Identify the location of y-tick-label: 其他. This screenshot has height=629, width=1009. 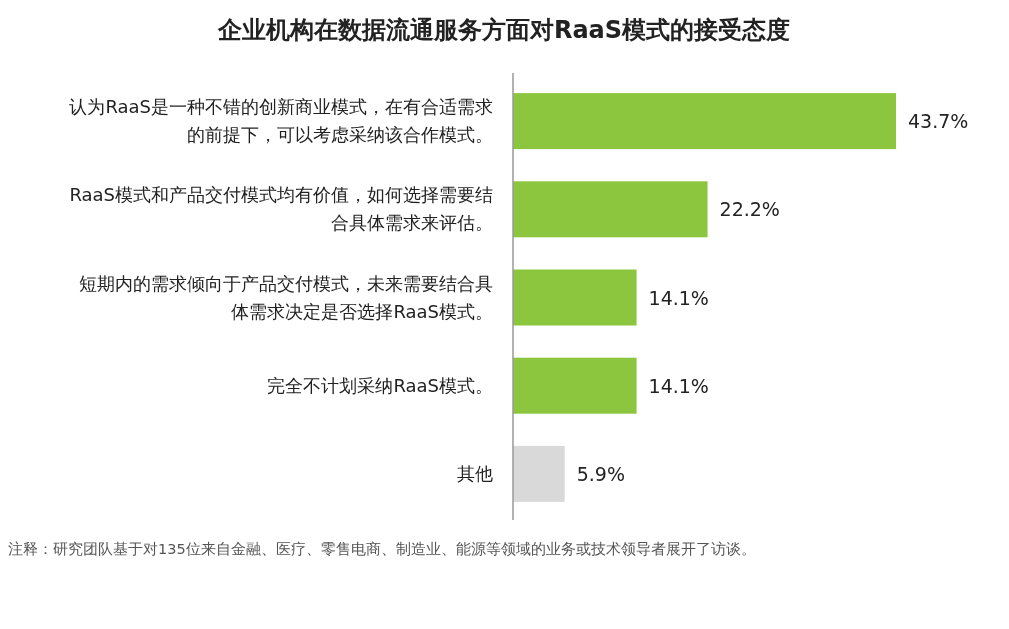
(475, 473).